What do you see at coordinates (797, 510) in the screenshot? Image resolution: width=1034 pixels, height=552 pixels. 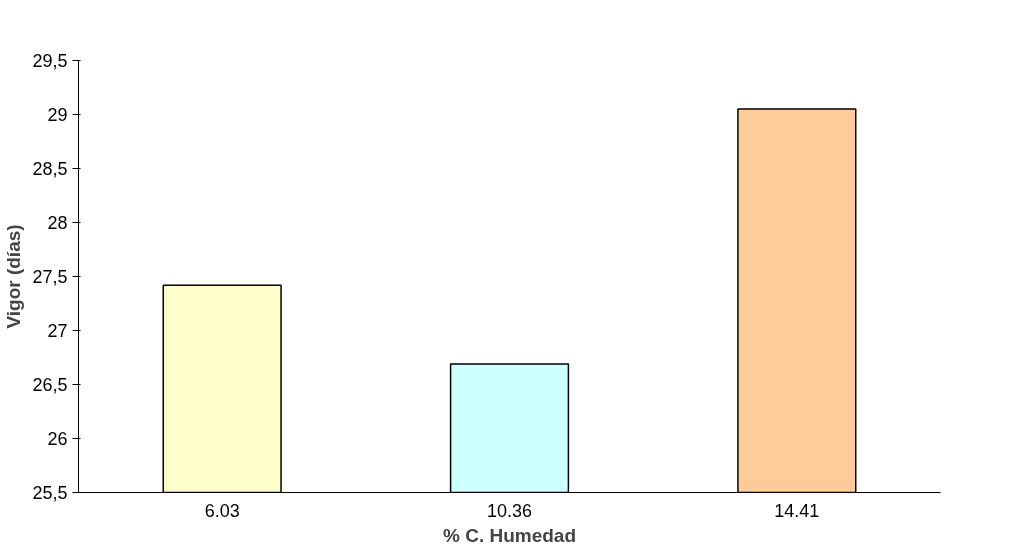 I see `x-tick-label: 14.41` at bounding box center [797, 510].